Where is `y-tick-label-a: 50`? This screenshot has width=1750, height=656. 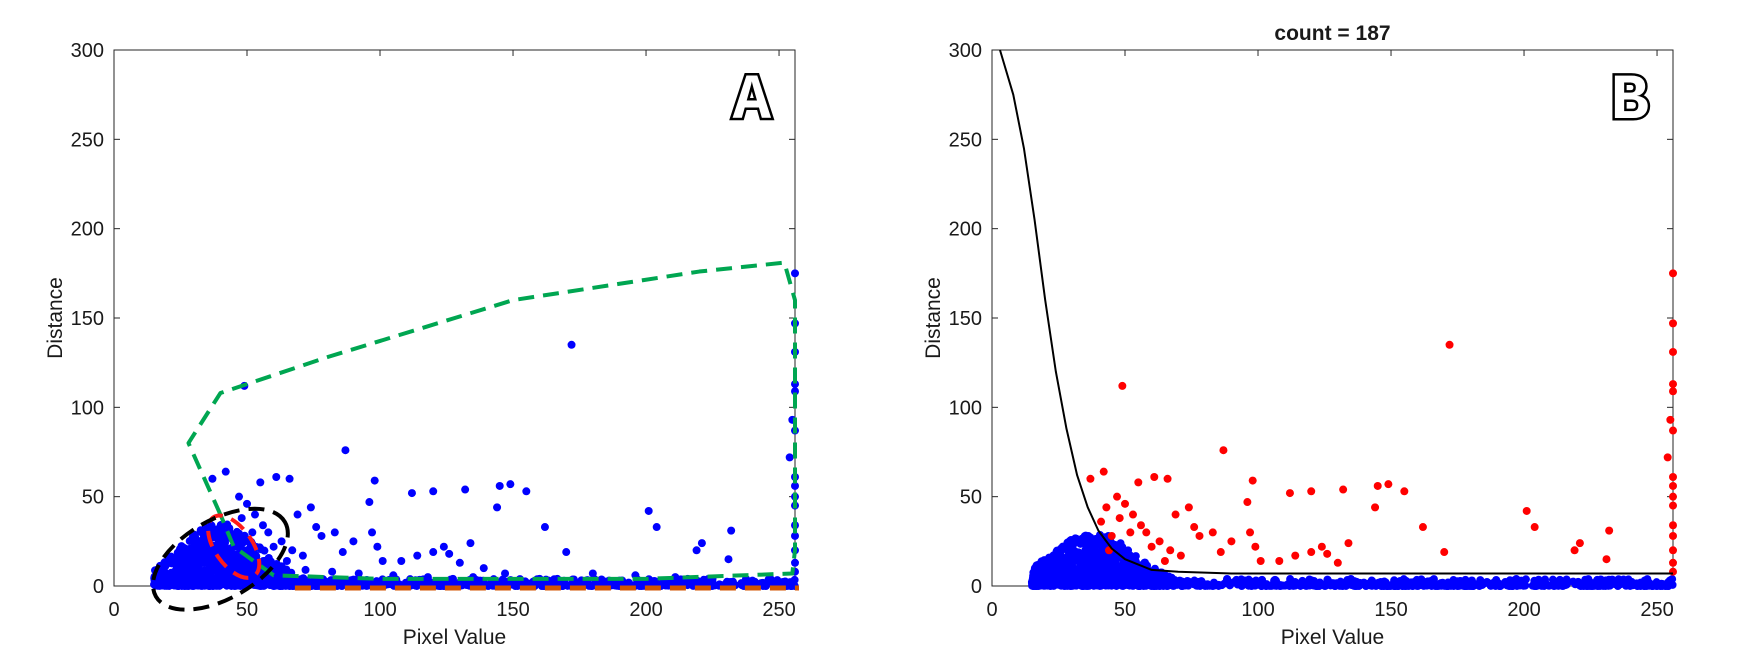 y-tick-label-a: 50 is located at coordinates (93, 498).